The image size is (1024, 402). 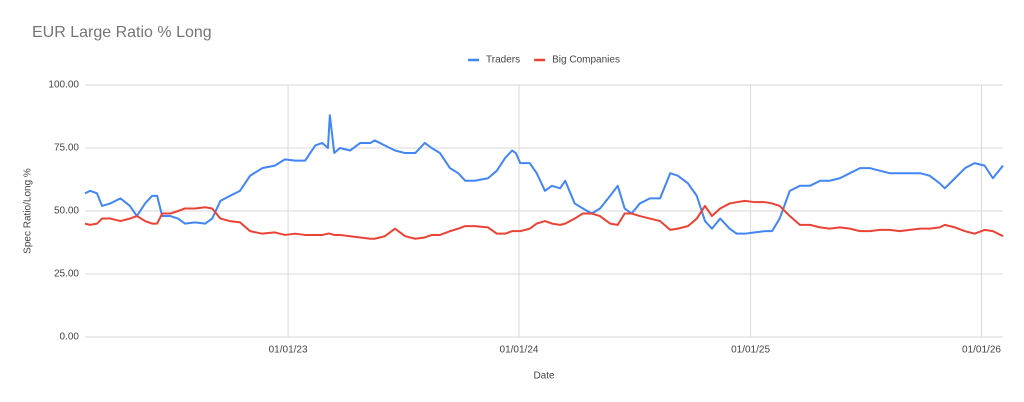 What do you see at coordinates (519, 350) in the screenshot?
I see `x-tick-label: 01/01/24` at bounding box center [519, 350].